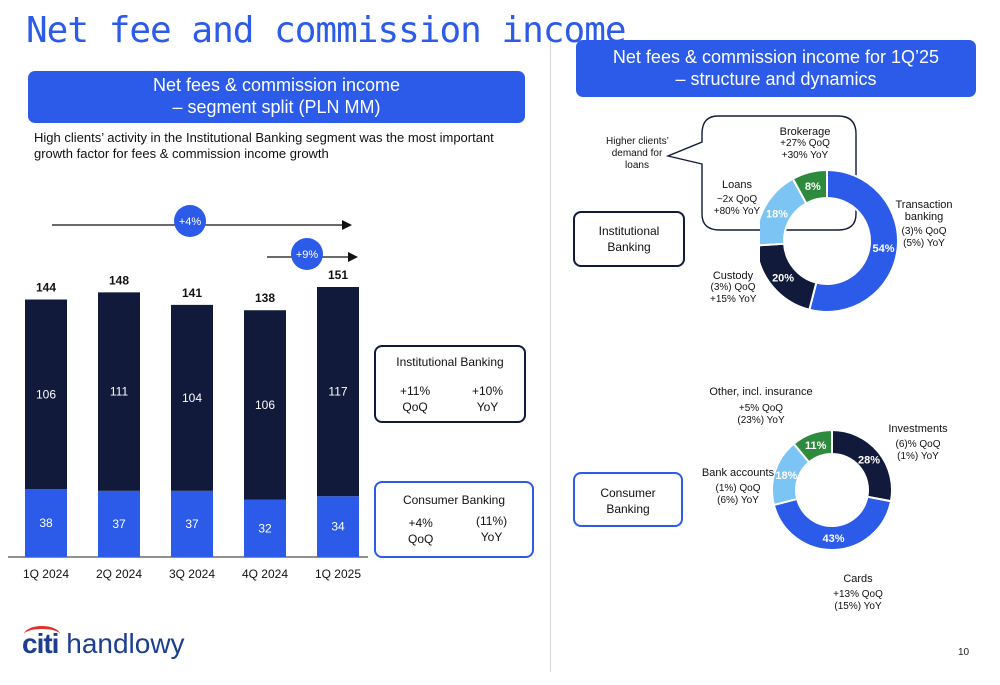 The height and width of the screenshot is (685, 1000). I want to click on institutional-donut-chart: 54% 20% 18% 8%, so click(829, 240).